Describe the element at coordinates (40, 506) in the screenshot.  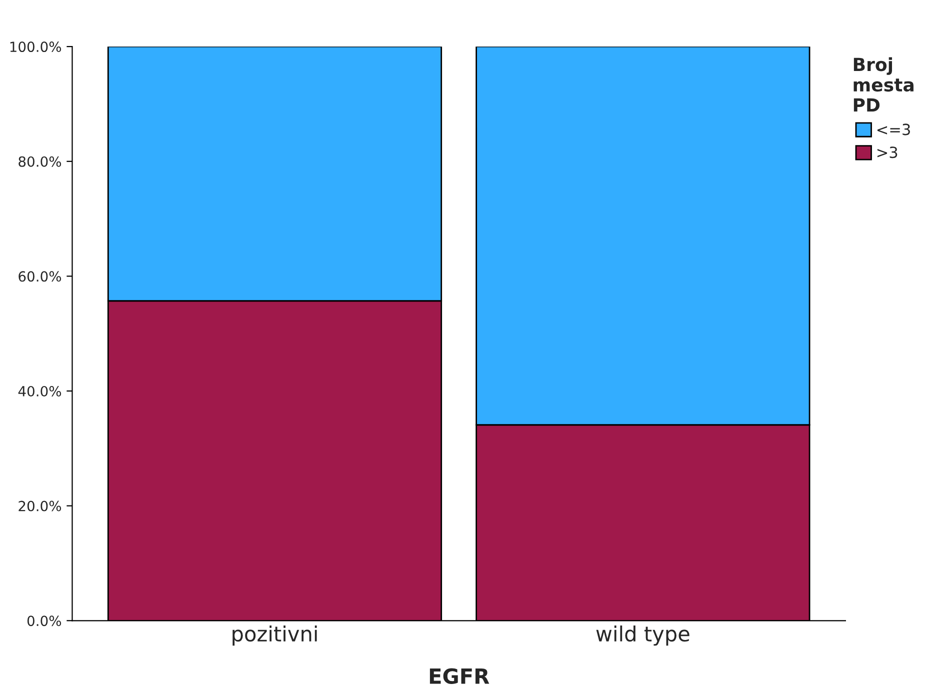
I see `y-tick-label: 20.0%` at that location.